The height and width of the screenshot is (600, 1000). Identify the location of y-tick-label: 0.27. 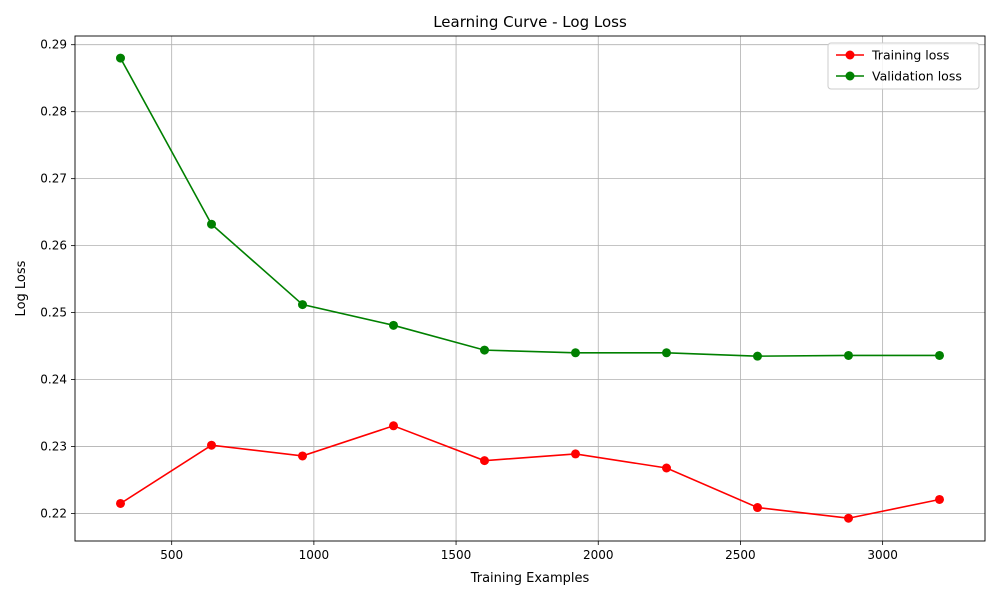
(53, 179).